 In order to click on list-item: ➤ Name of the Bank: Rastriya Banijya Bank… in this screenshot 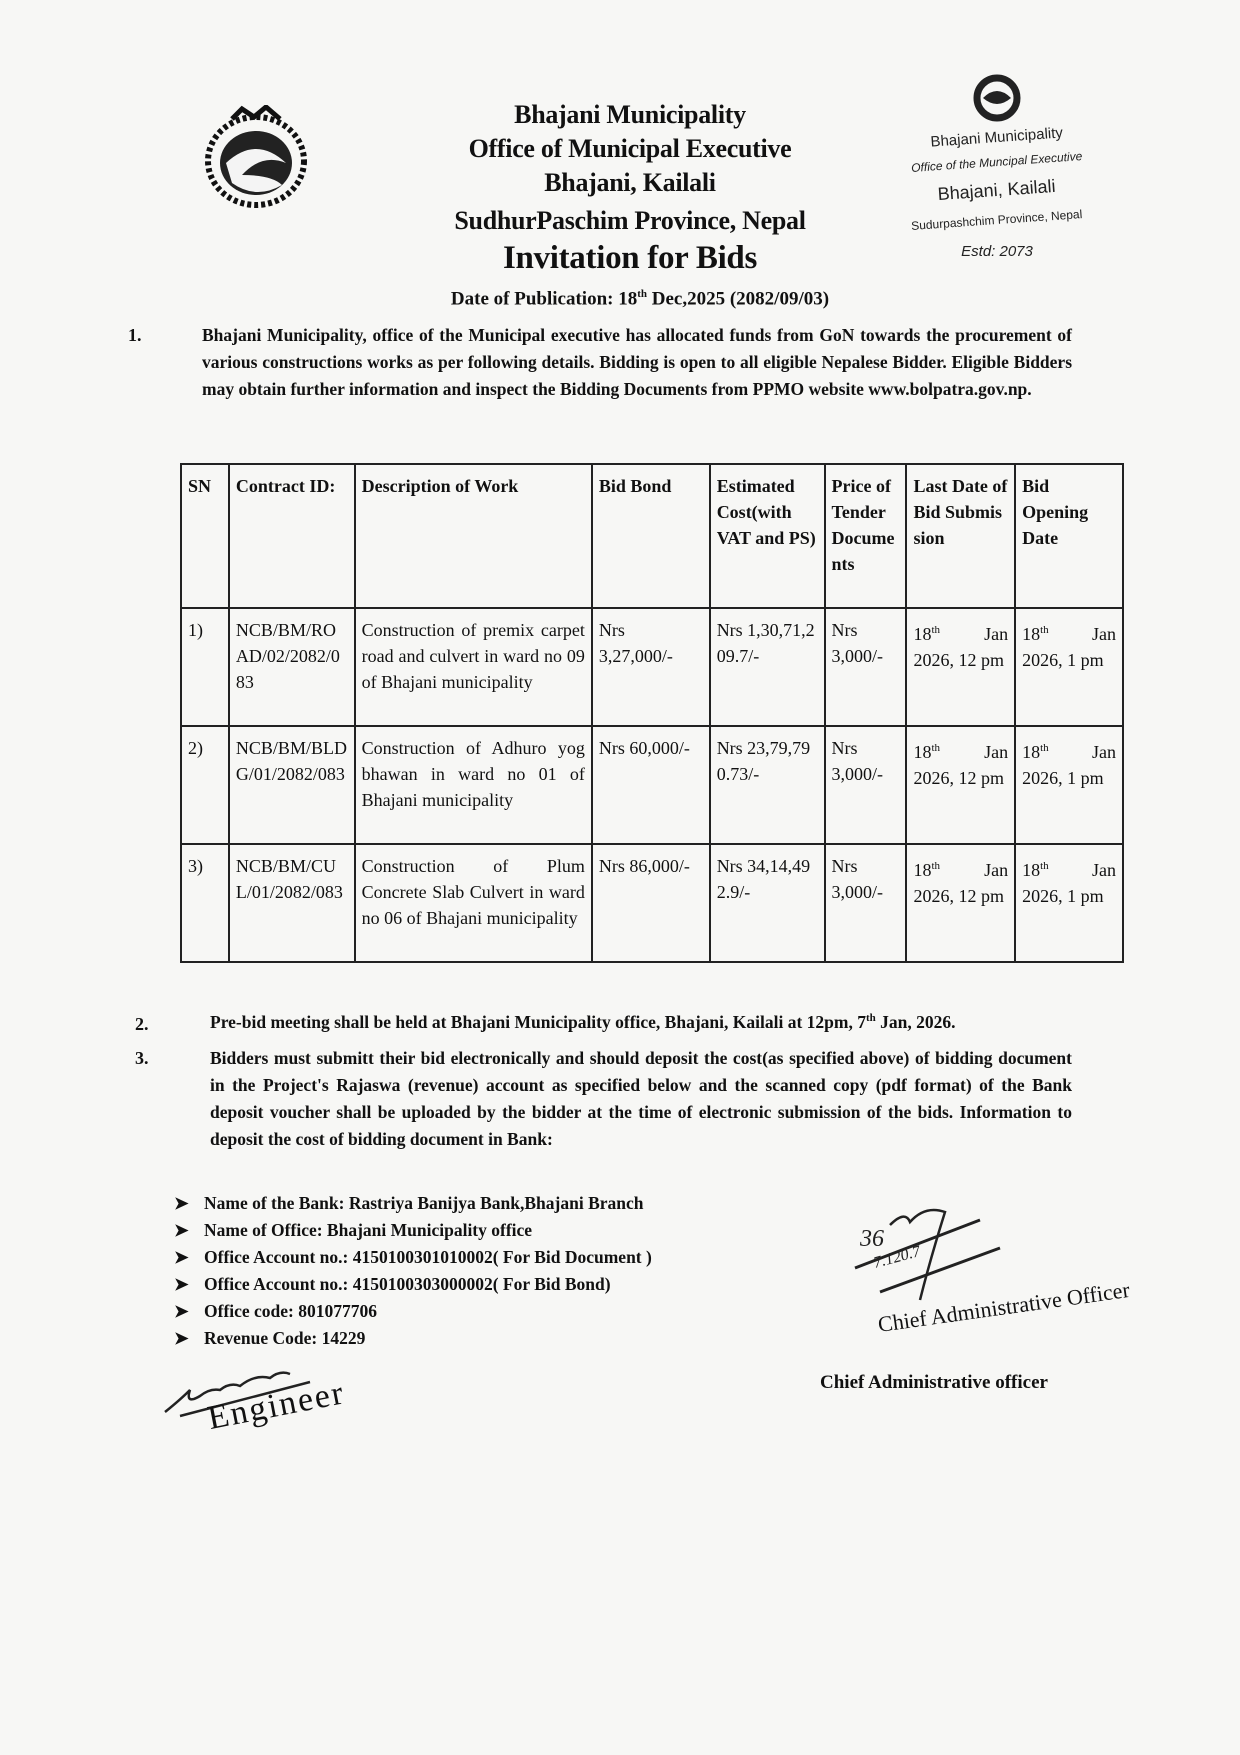, I will do `click(413, 1203)`.